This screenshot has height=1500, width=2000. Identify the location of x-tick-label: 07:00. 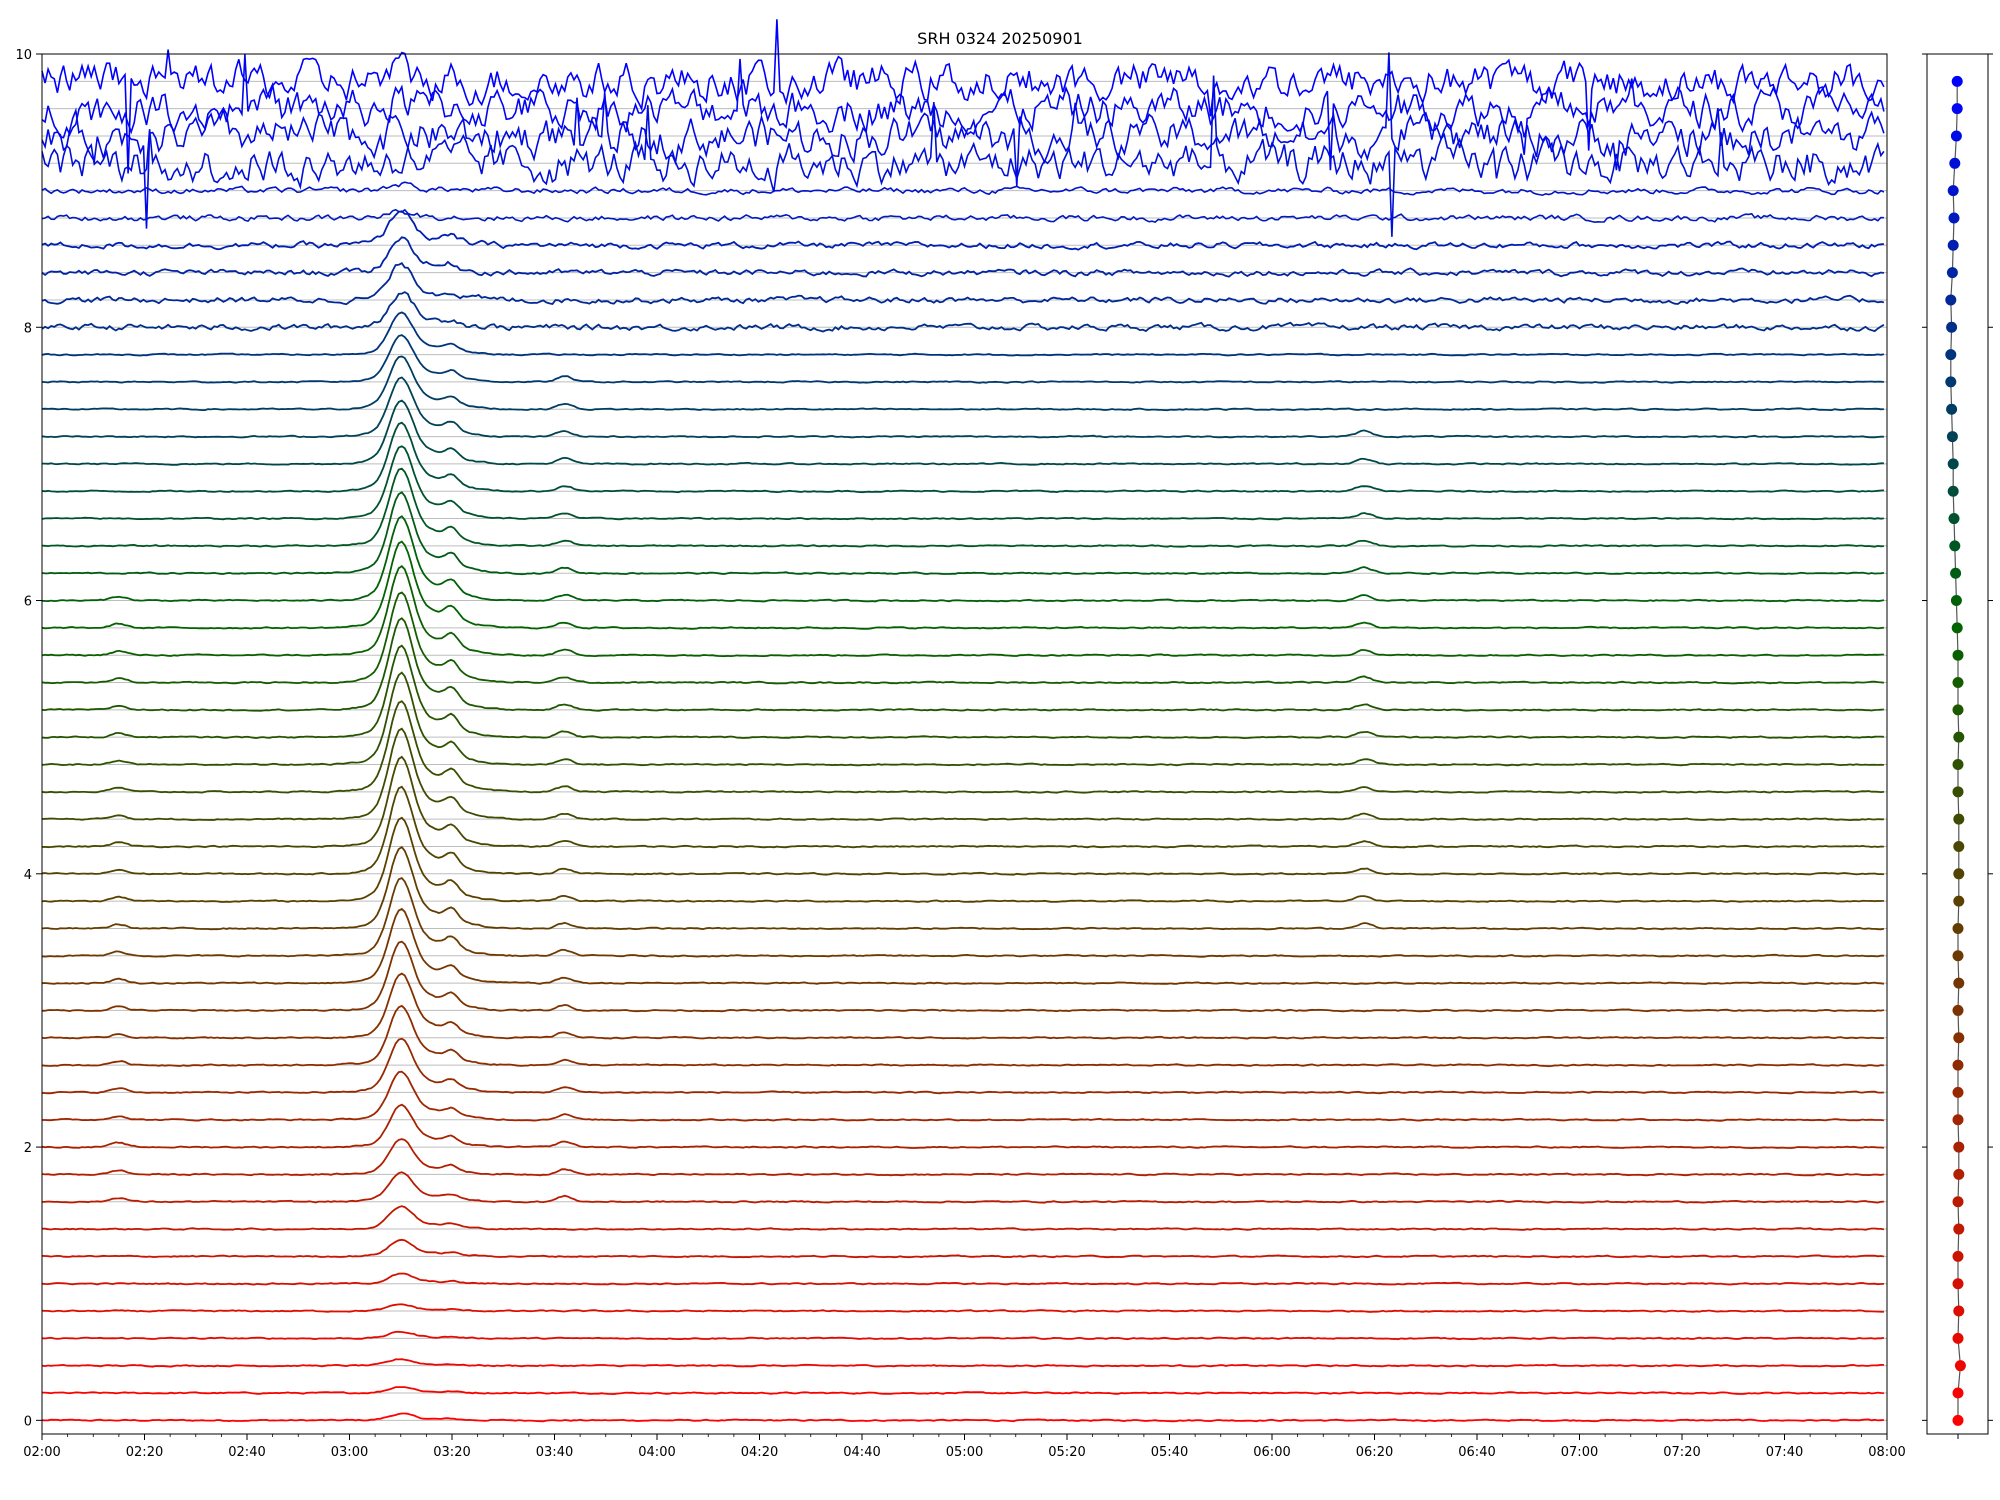
(1579, 1452).